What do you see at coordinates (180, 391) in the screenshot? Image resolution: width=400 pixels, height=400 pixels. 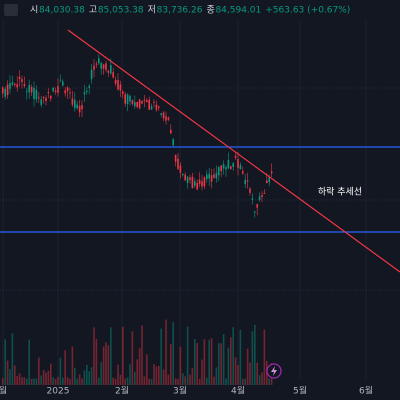 I see `x-tick-label: 3월` at bounding box center [180, 391].